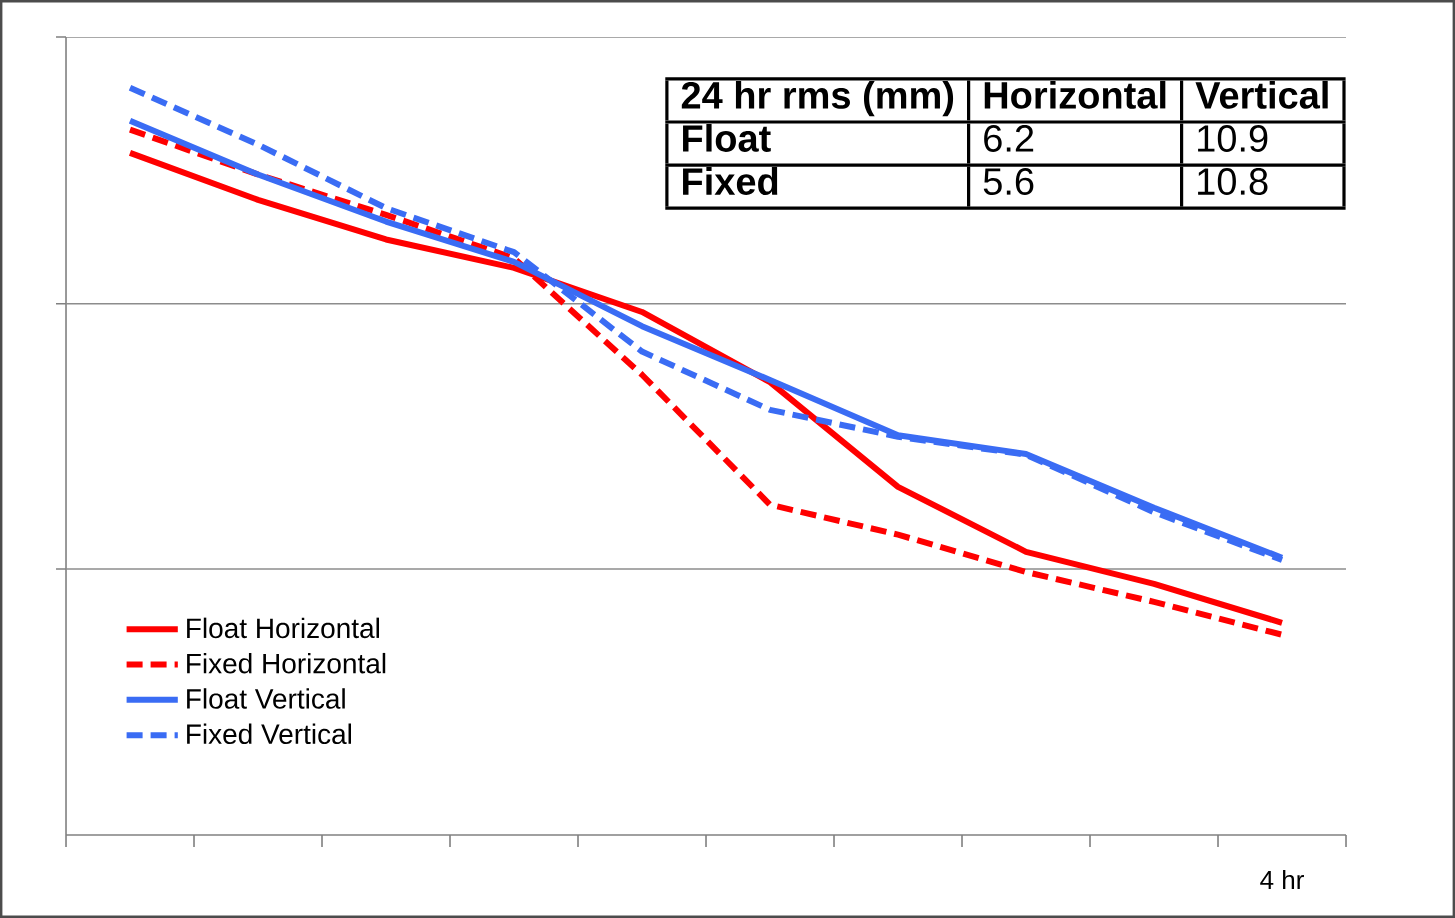  Describe the element at coordinates (269, 734) in the screenshot. I see `legend-label: Fixed Vertical` at that location.